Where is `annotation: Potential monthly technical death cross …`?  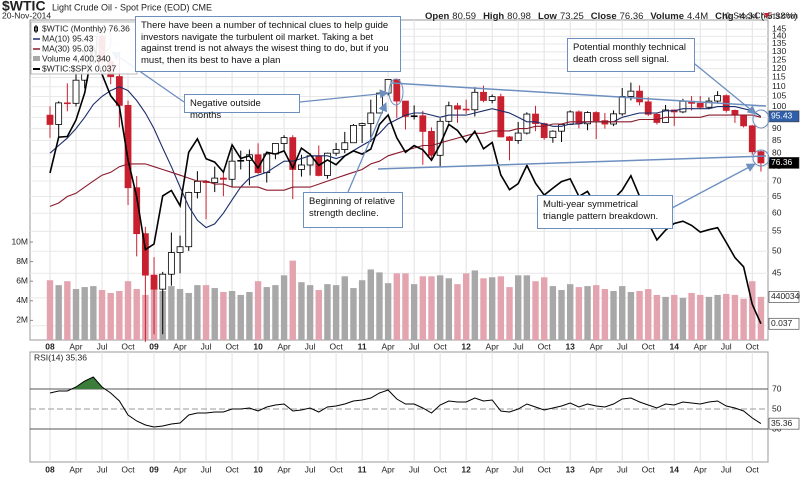 annotation: Potential monthly technical death cross … is located at coordinates (631, 55).